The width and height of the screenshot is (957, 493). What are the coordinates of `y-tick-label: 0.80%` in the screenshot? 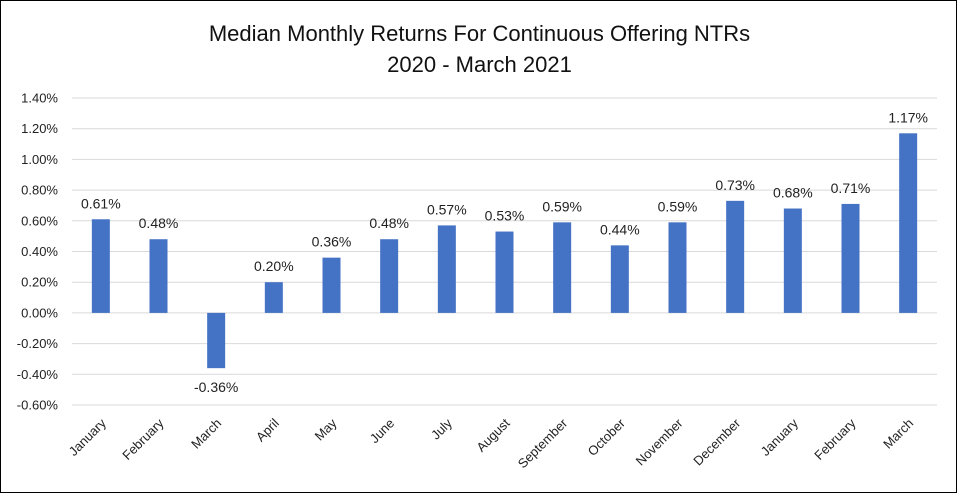 It's located at (39, 190).